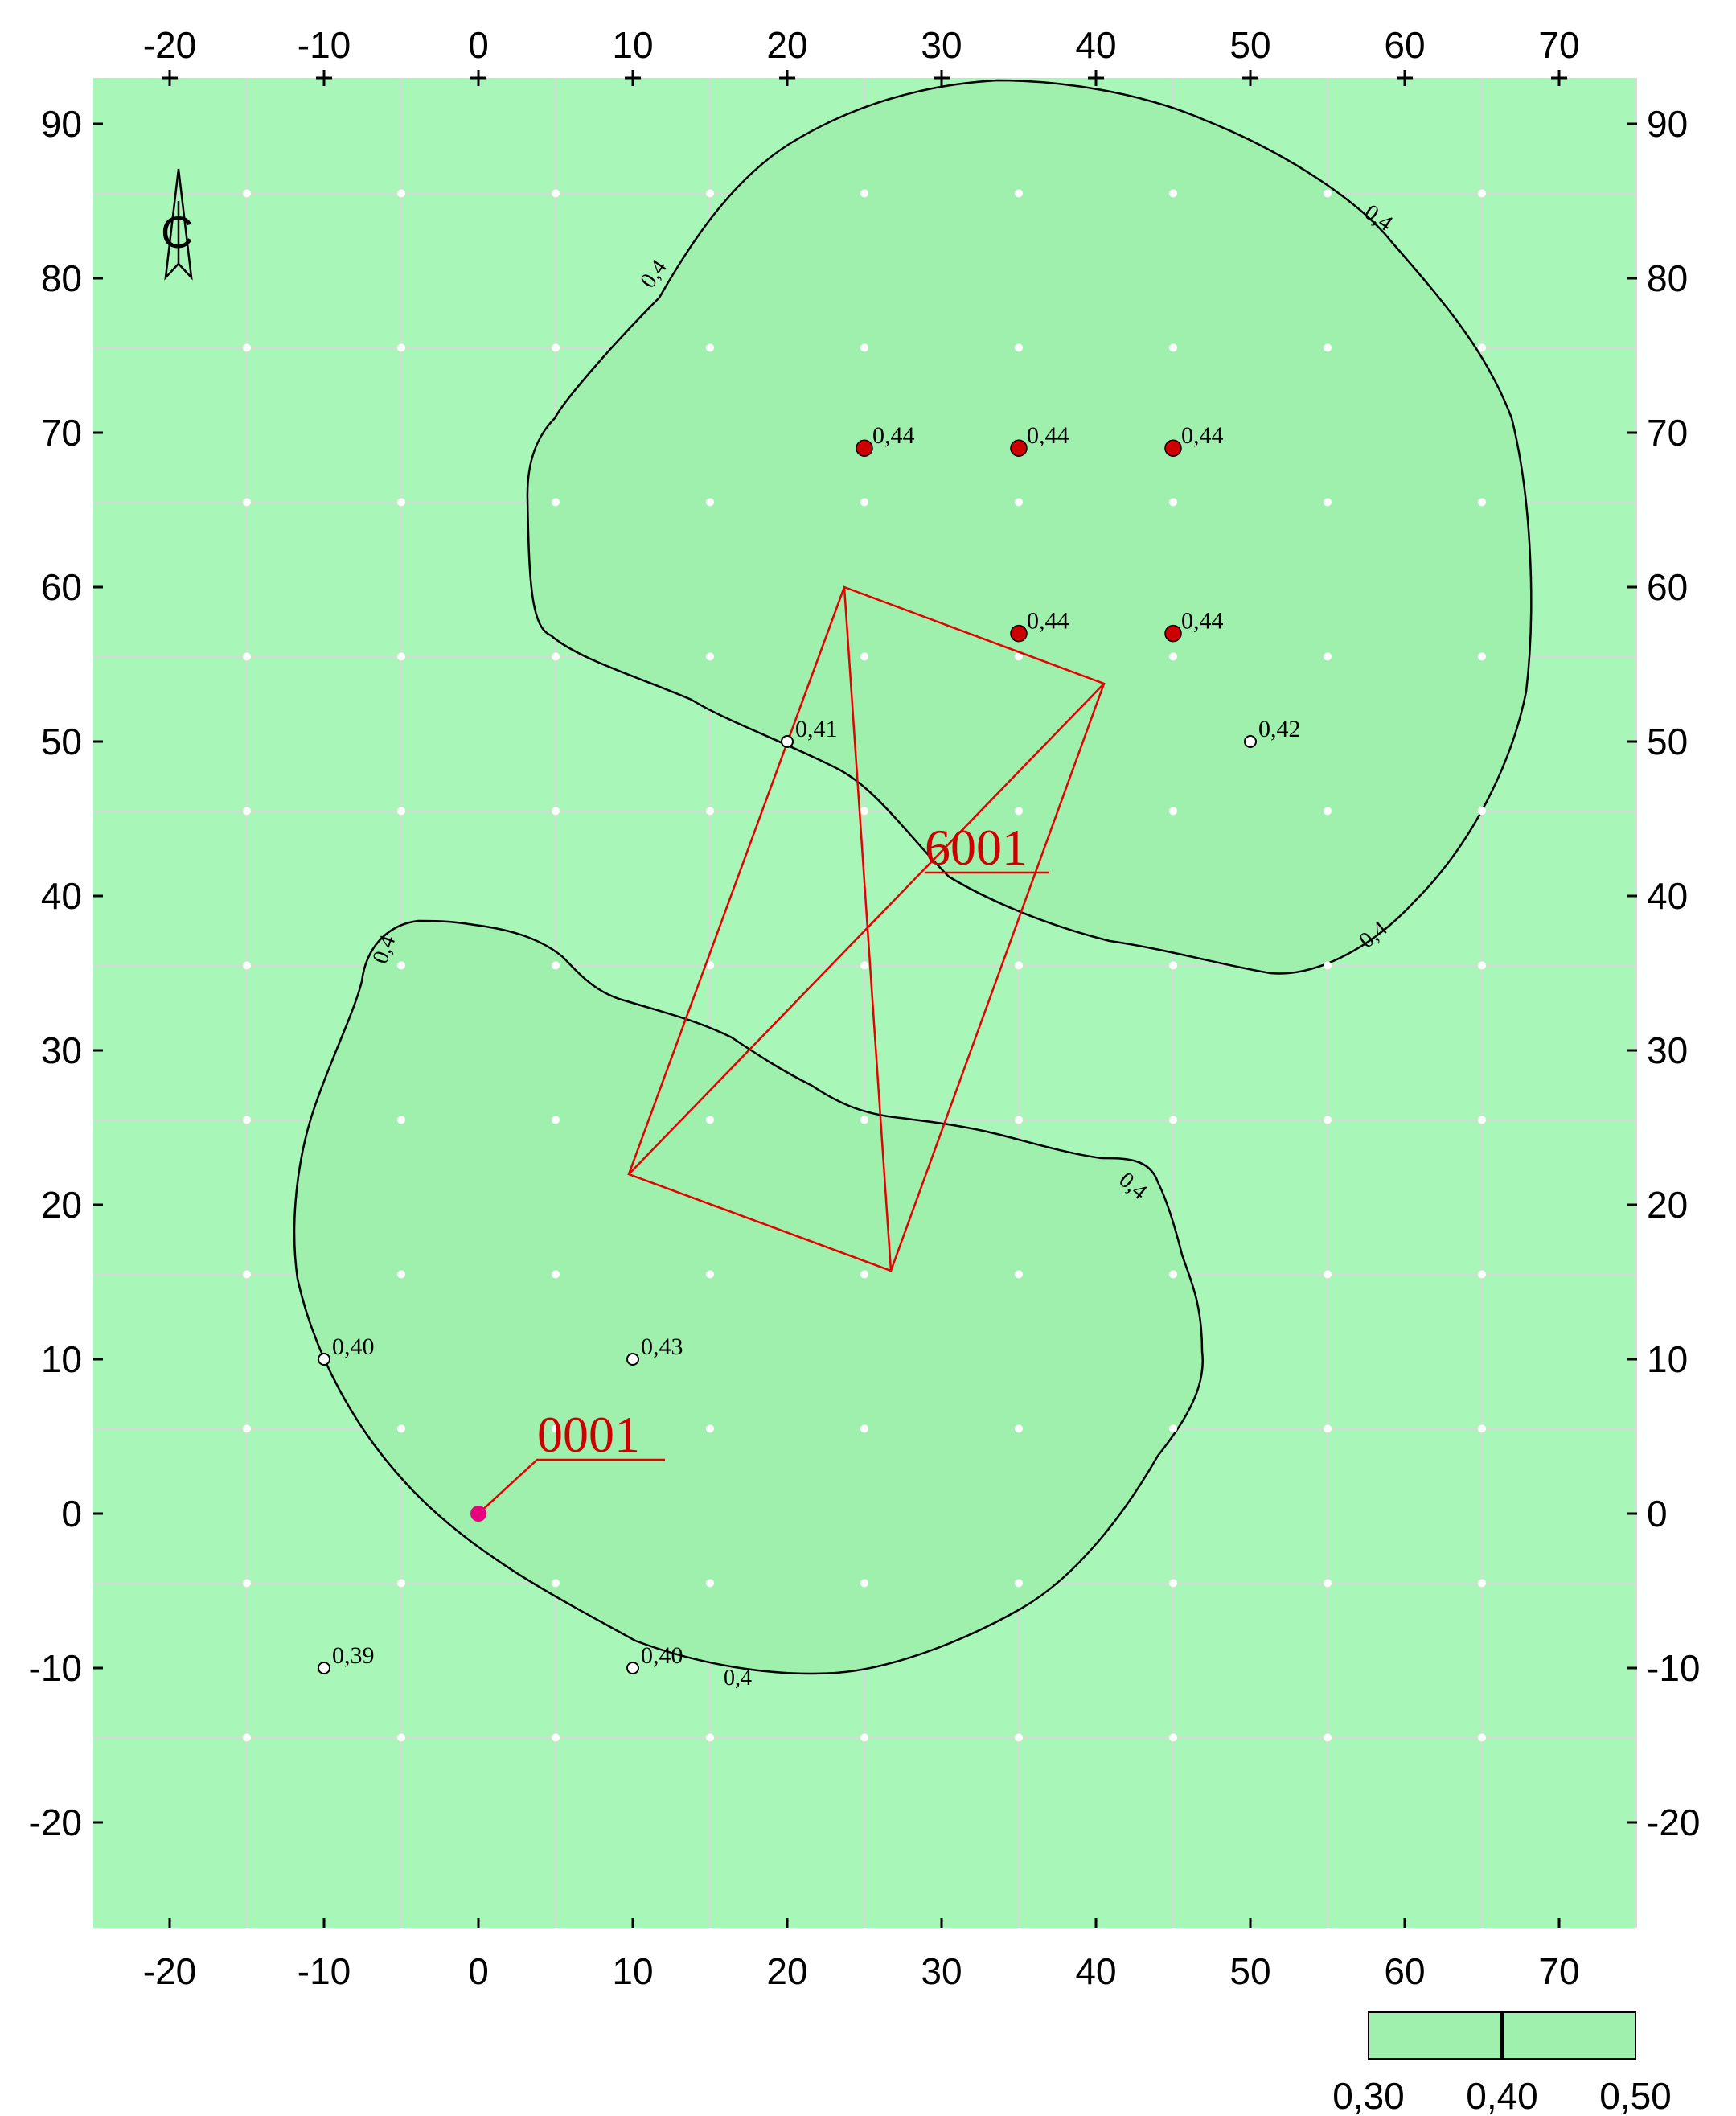 Image resolution: width=1736 pixels, height=2116 pixels. Describe the element at coordinates (1663, 973) in the screenshot. I see `axis-right: 90 80 70 60 50 40 30 20 10 0 -10 -20` at that location.